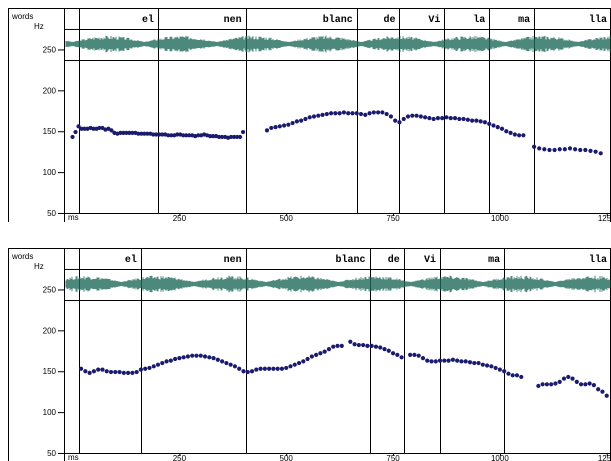  What do you see at coordinates (51, 453) in the screenshot?
I see `y-tick-label: 50` at bounding box center [51, 453].